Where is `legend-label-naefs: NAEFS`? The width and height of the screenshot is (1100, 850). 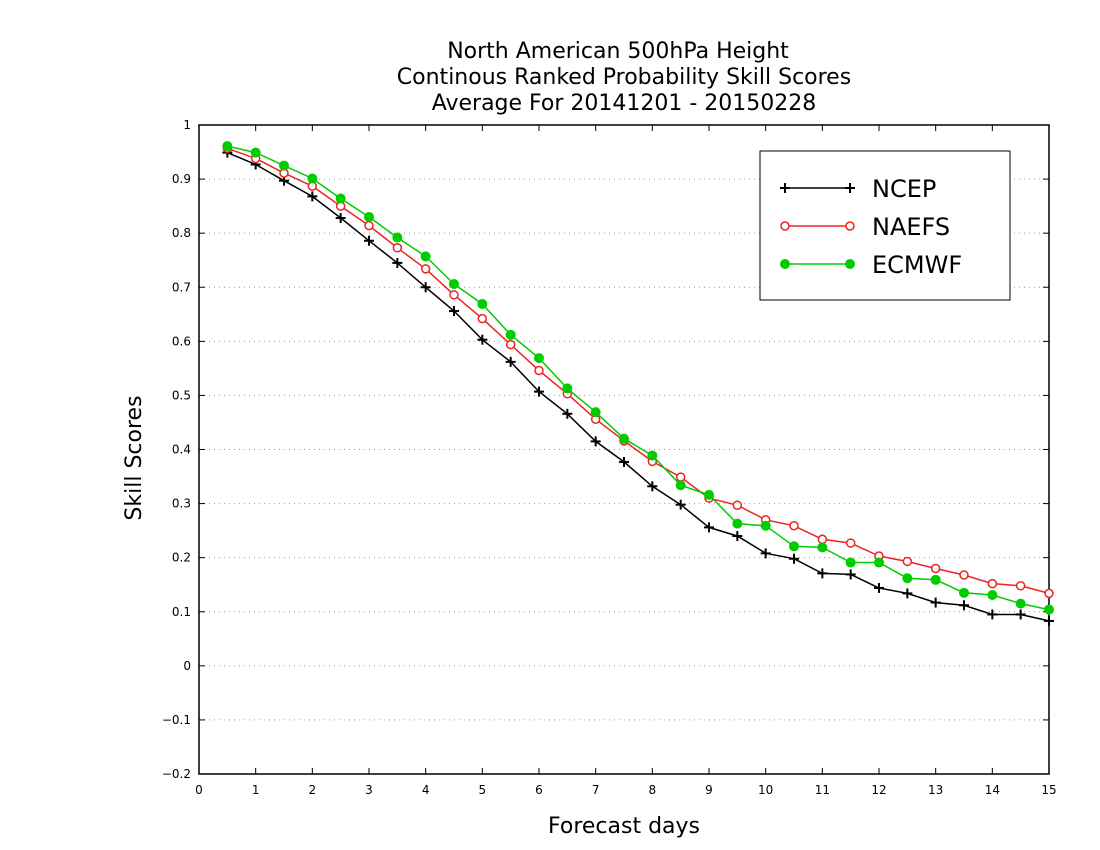
legend-label-naefs: NAEFS is located at coordinates (911, 227).